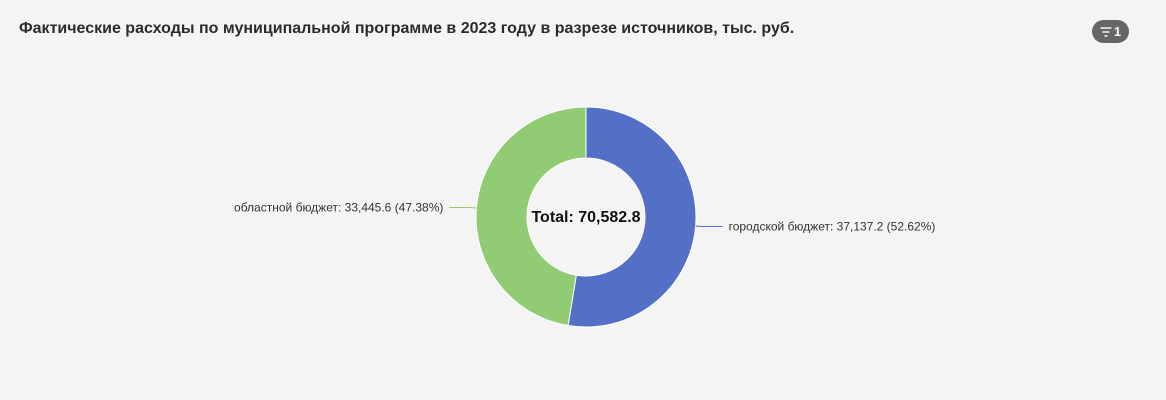  I want to click on slice-label-1: городской бюджет: 37,137.2 (52.62%), so click(832, 227).